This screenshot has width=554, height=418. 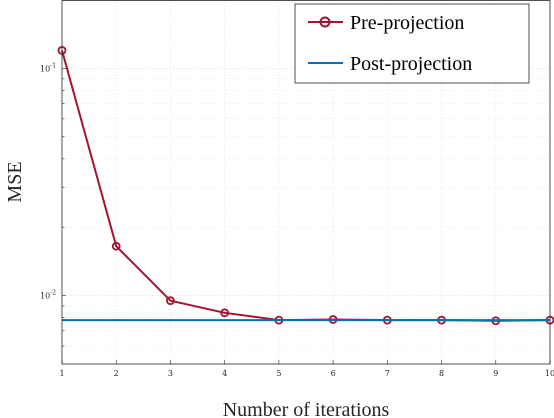 I want to click on y-axis-title: MSE, so click(x=15, y=181).